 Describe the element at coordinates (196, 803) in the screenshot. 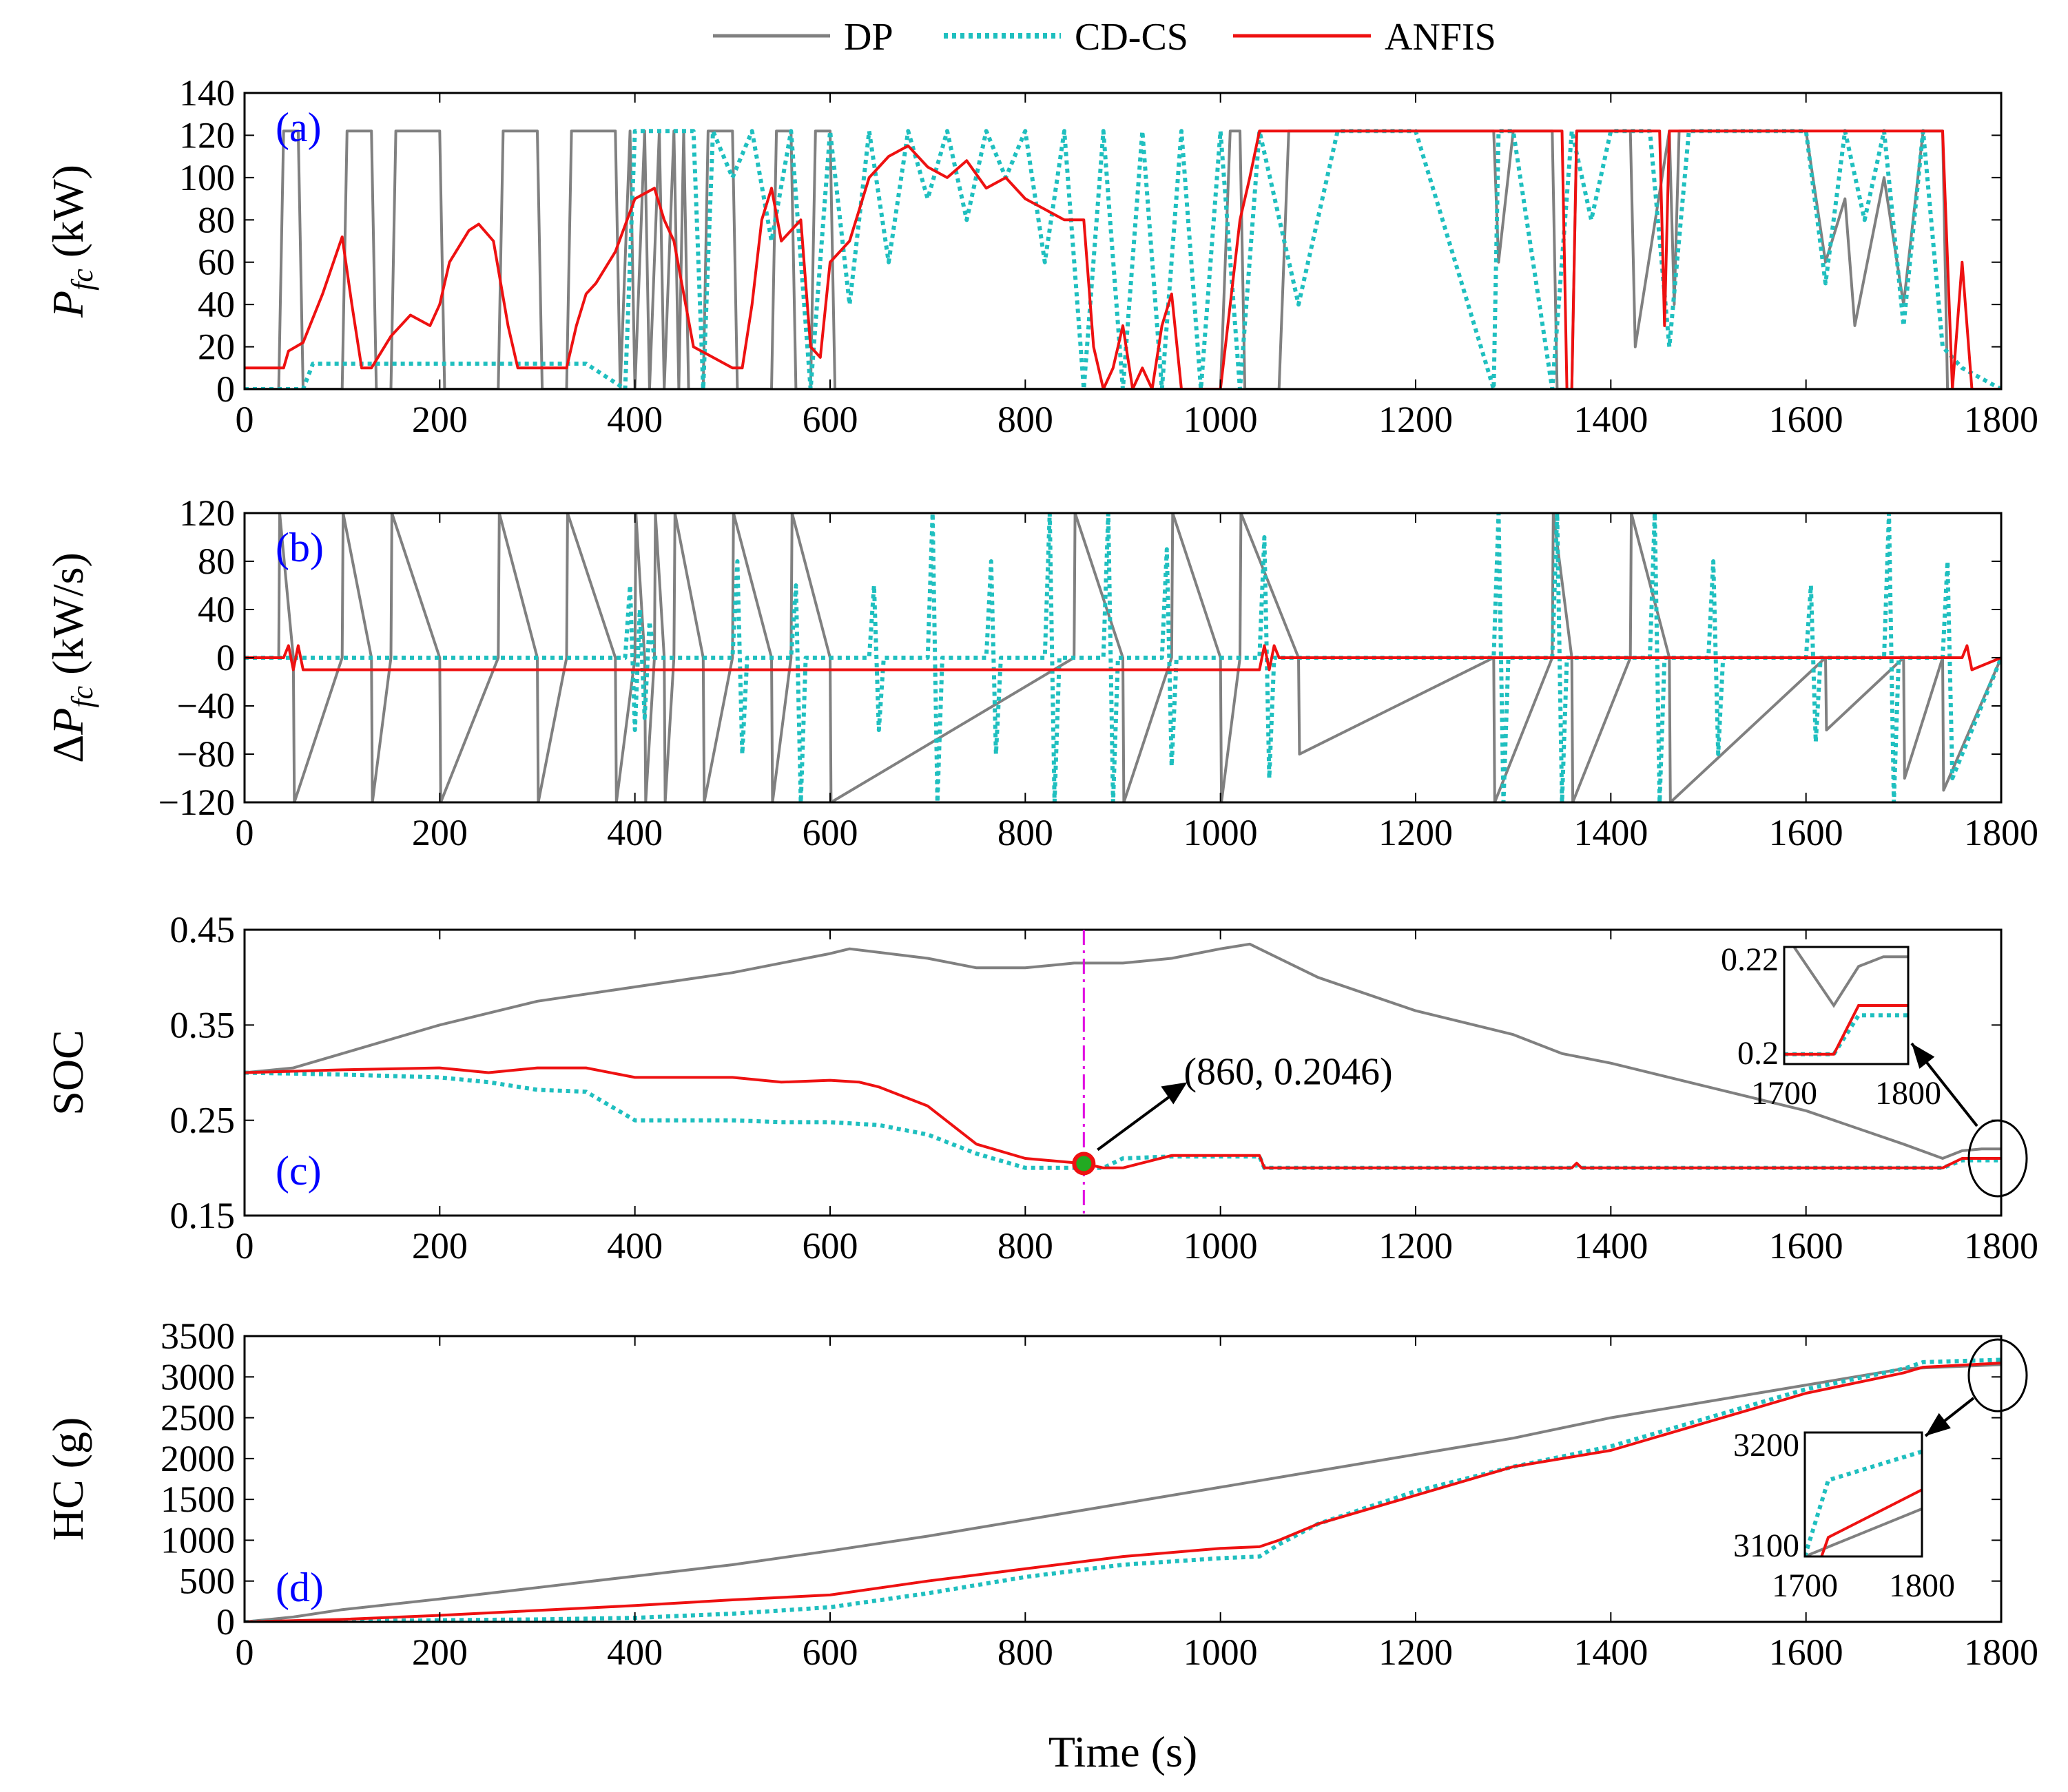

I see `y-tick-label: −120` at that location.